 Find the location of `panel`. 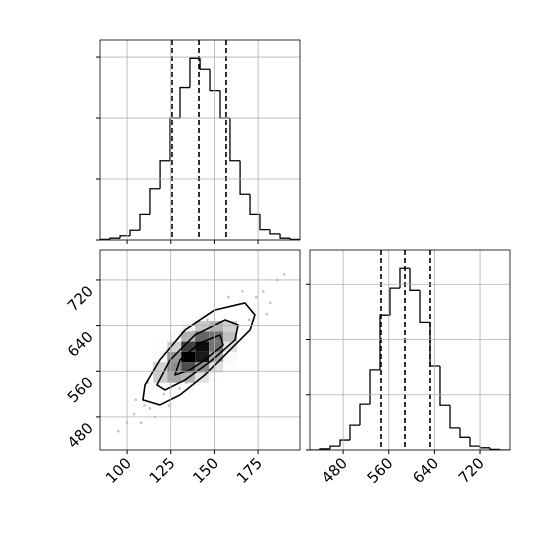

panel is located at coordinates (198, 141).